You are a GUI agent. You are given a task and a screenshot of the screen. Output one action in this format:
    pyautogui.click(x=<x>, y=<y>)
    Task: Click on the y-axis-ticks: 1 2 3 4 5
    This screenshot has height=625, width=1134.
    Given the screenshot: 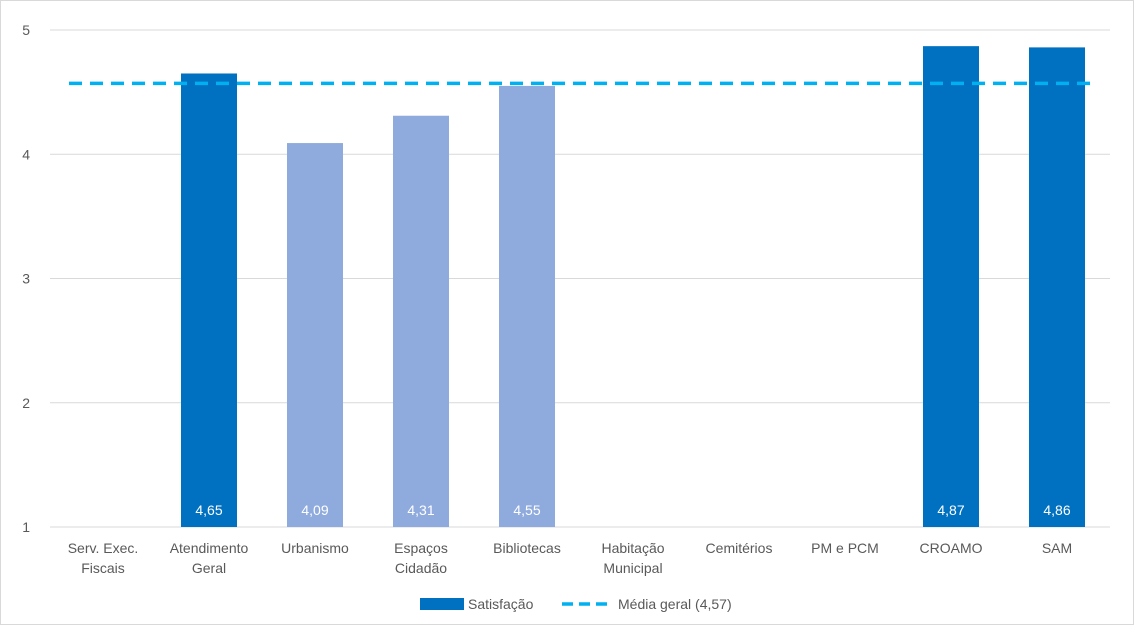 What is the action you would take?
    pyautogui.click(x=26, y=278)
    